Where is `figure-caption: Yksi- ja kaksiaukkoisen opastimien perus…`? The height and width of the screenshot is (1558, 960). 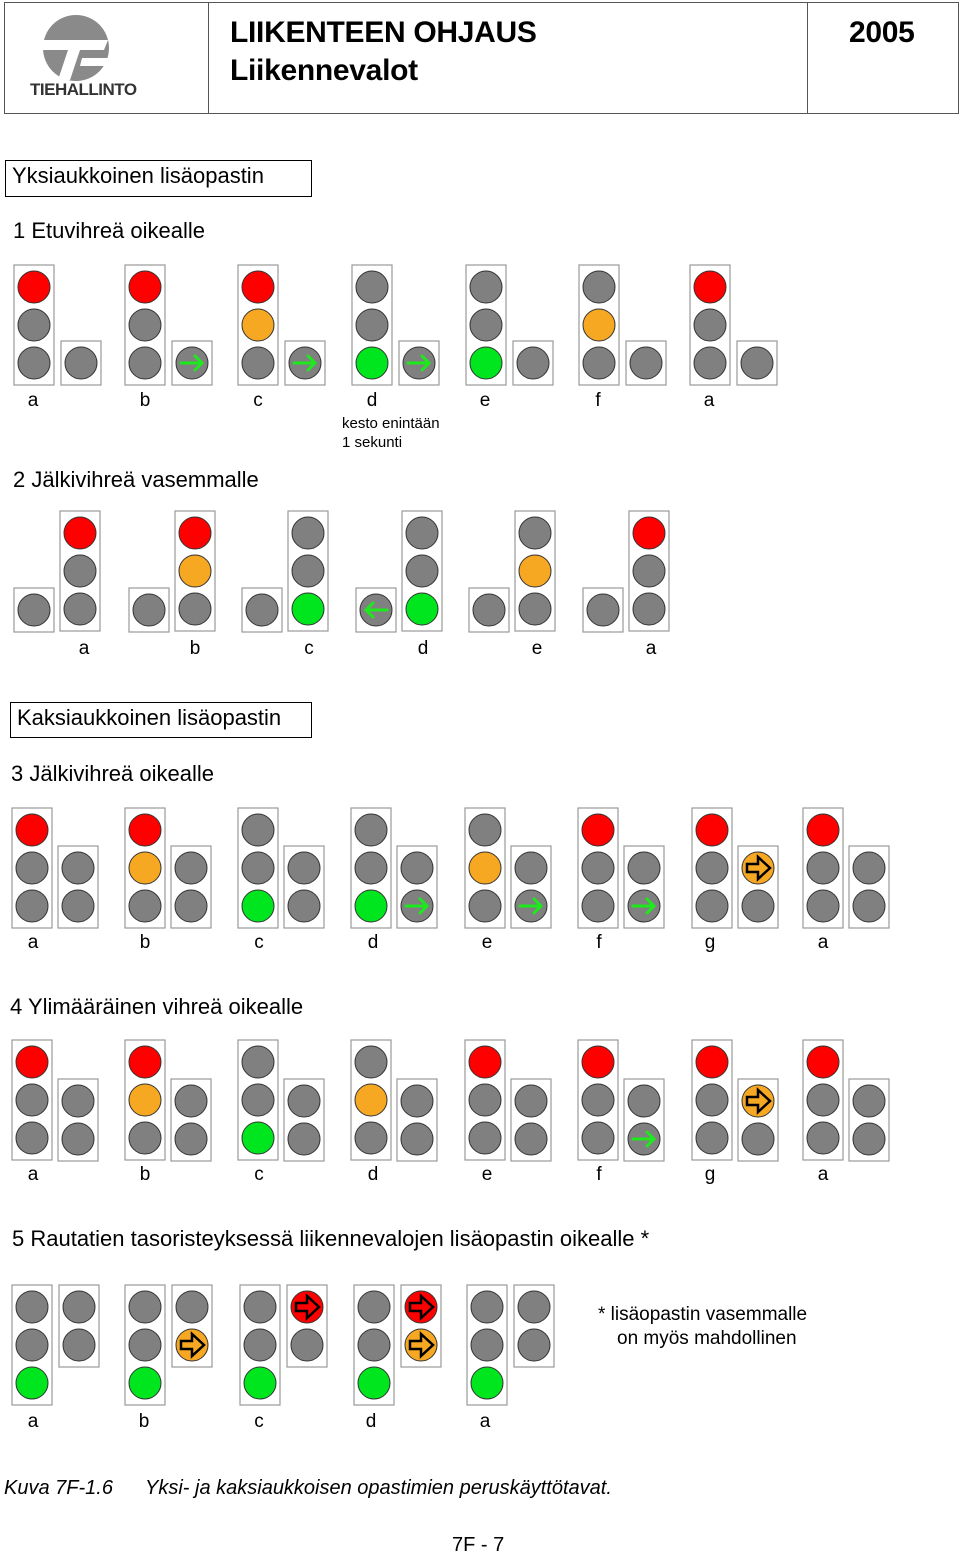 figure-caption: Yksi- ja kaksiaukkoisen opastimien perus… is located at coordinates (378, 1488).